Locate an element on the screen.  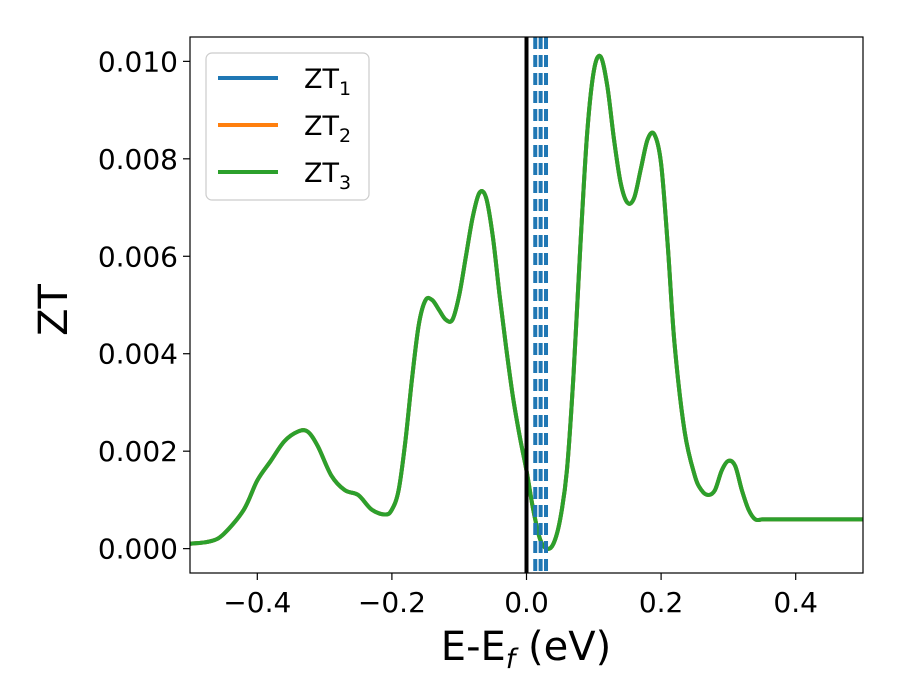
y-tick-label: 0.004 is located at coordinates (138, 354).